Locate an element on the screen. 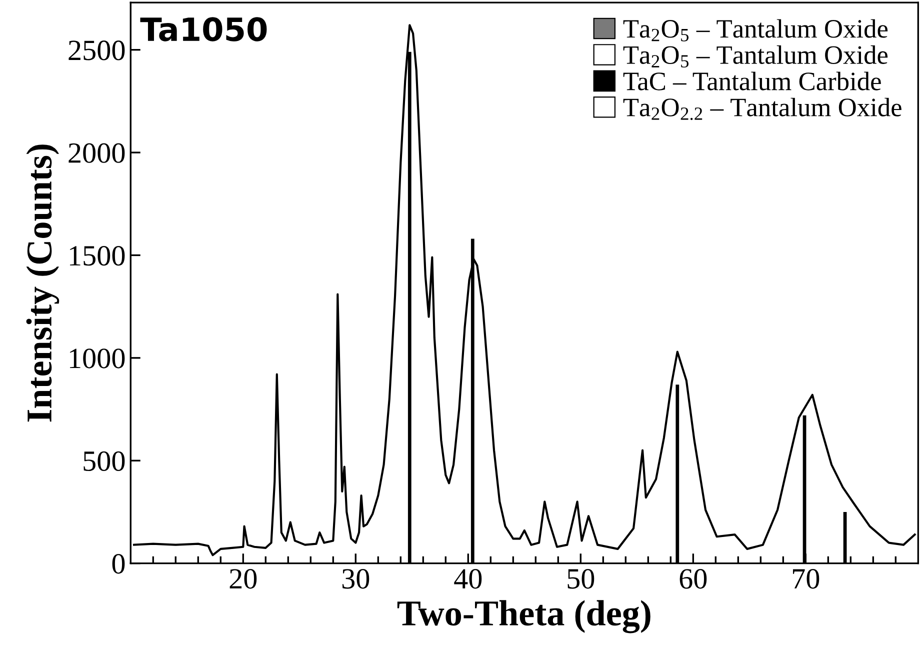  x-tick-label: 70 is located at coordinates (806, 579).